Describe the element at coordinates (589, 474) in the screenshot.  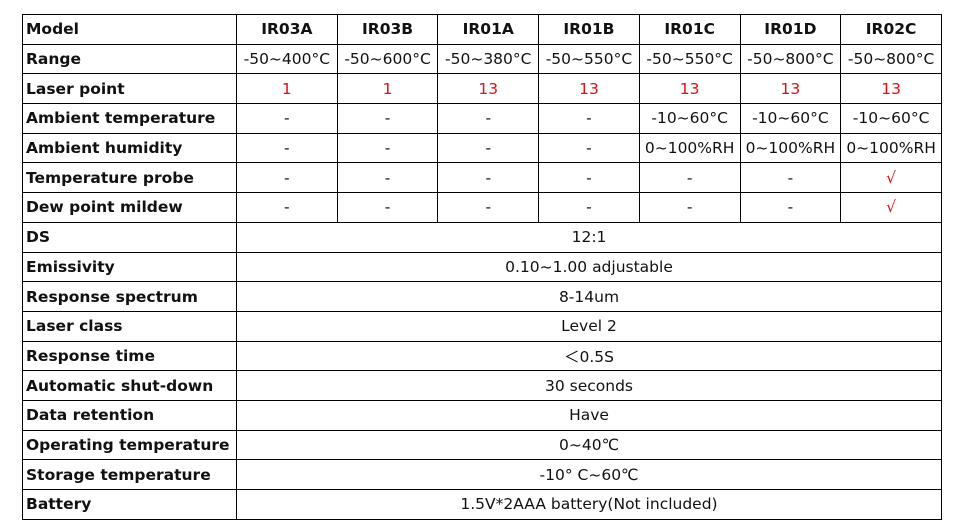
I see `cell: -10° C~60℃` at that location.